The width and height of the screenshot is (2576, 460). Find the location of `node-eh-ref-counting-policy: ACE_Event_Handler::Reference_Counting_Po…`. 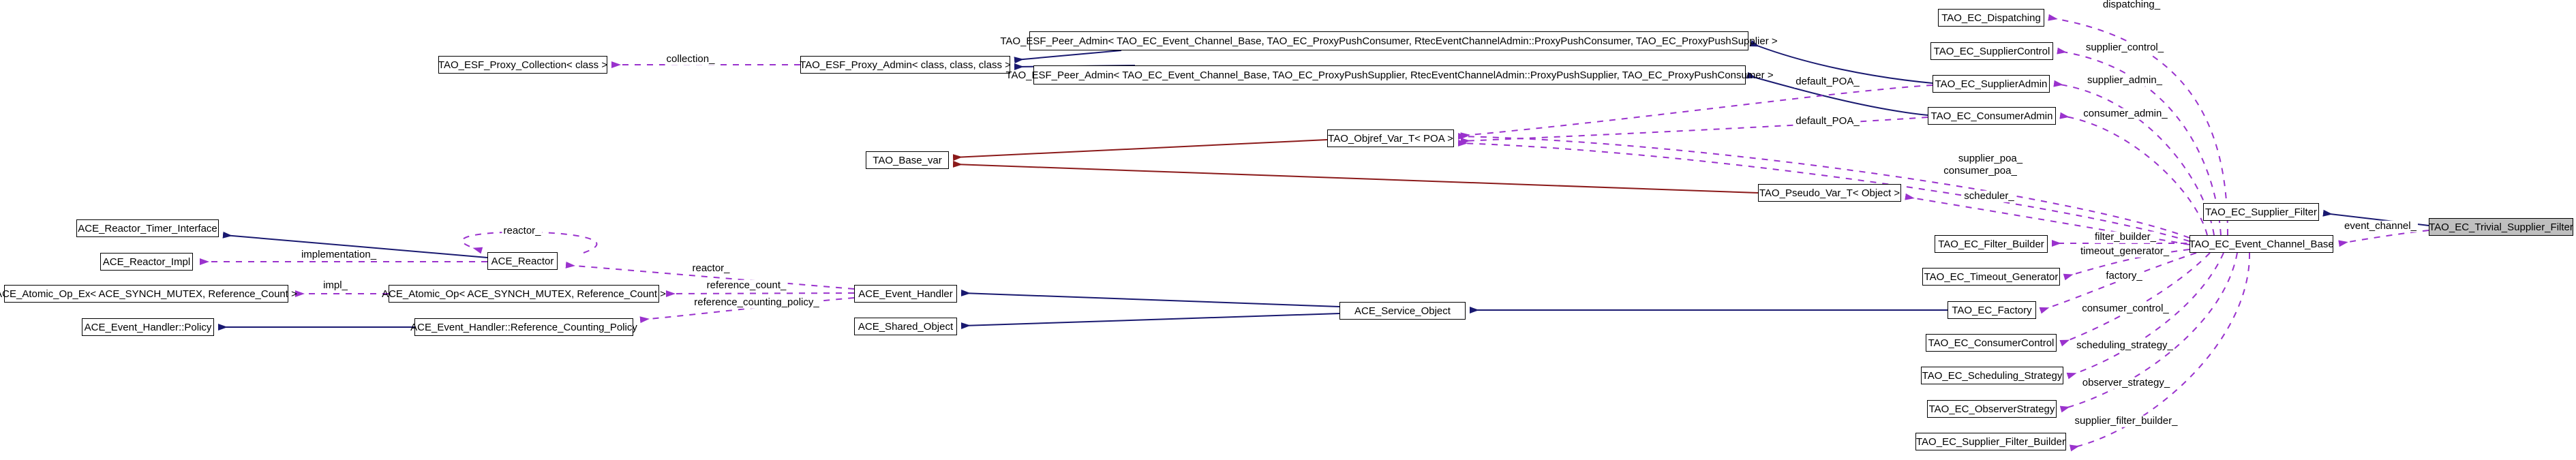

node-eh-ref-counting-policy: ACE_Event_Handler::Reference_Counting_Po… is located at coordinates (523, 327).